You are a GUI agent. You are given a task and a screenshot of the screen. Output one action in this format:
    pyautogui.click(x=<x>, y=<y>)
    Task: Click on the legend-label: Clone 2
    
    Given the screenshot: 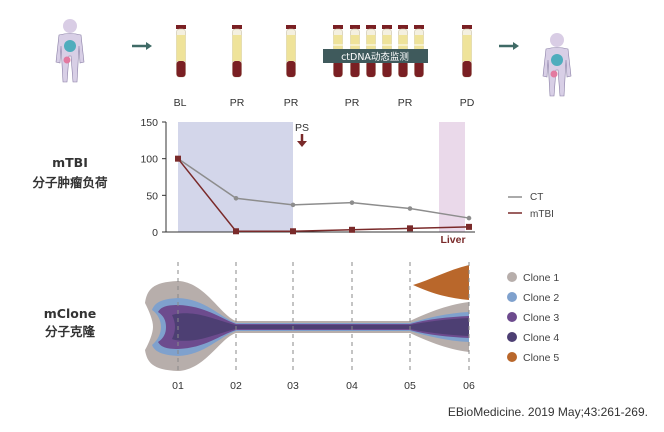 What is the action you would take?
    pyautogui.click(x=541, y=298)
    